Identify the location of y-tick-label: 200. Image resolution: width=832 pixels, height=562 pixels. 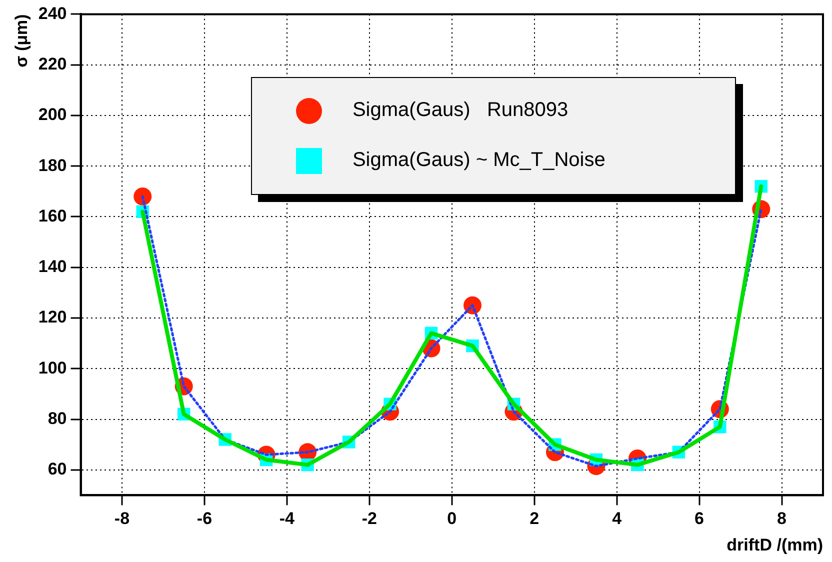
(52, 114).